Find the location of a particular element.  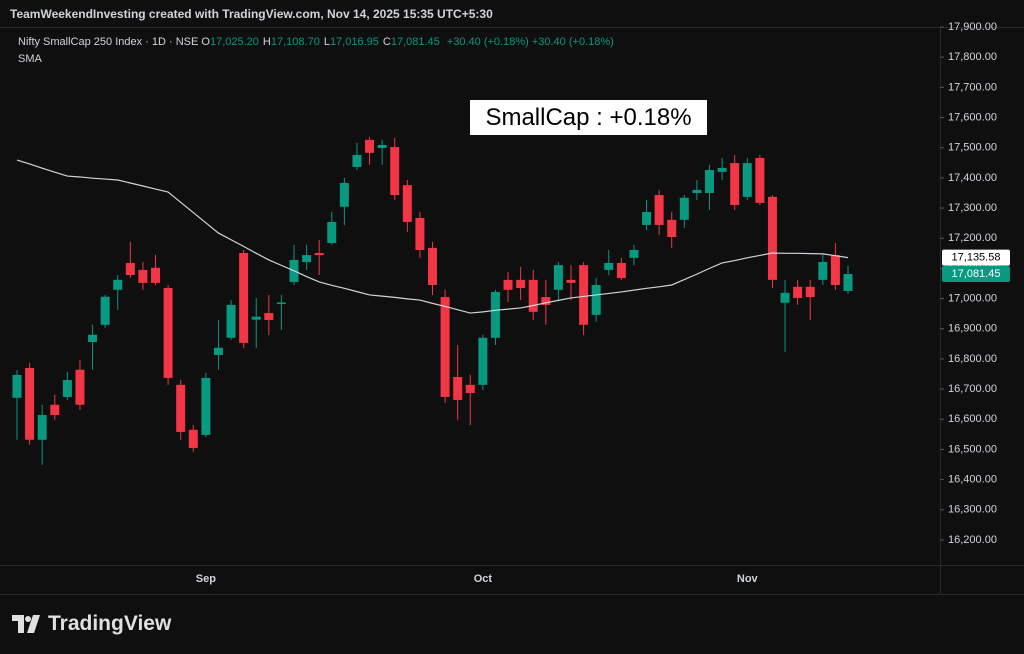

ohlc-key: C is located at coordinates (386, 42).